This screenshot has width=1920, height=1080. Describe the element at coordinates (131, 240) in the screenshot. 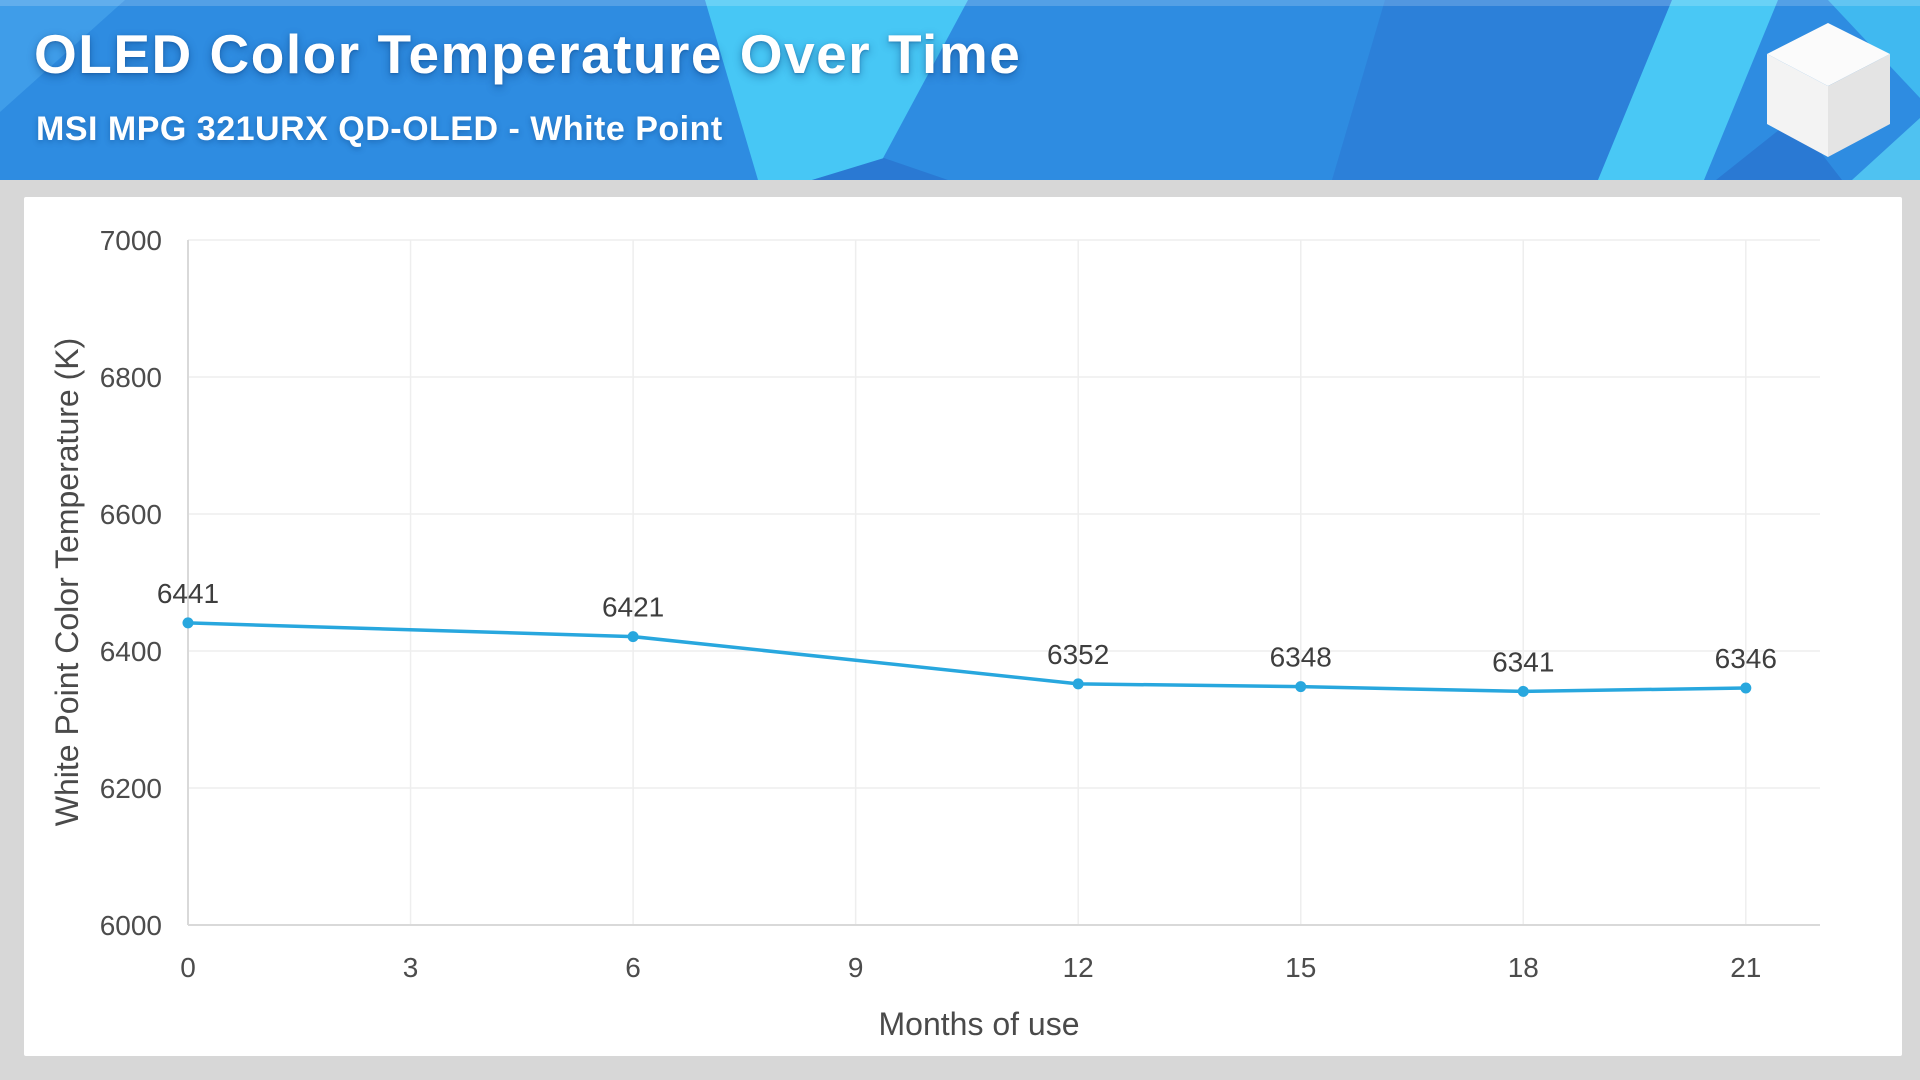

I see `y-tick-label: 7000` at that location.